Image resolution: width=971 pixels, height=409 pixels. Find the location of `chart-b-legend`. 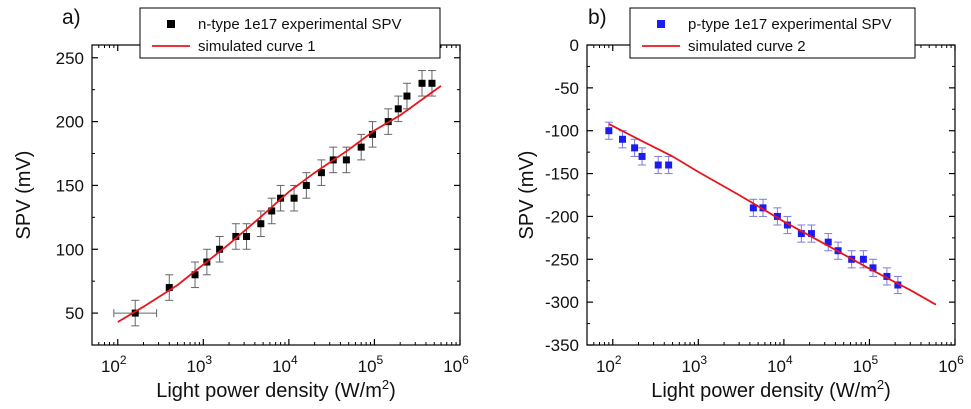

chart-b-legend is located at coordinates (772, 33).